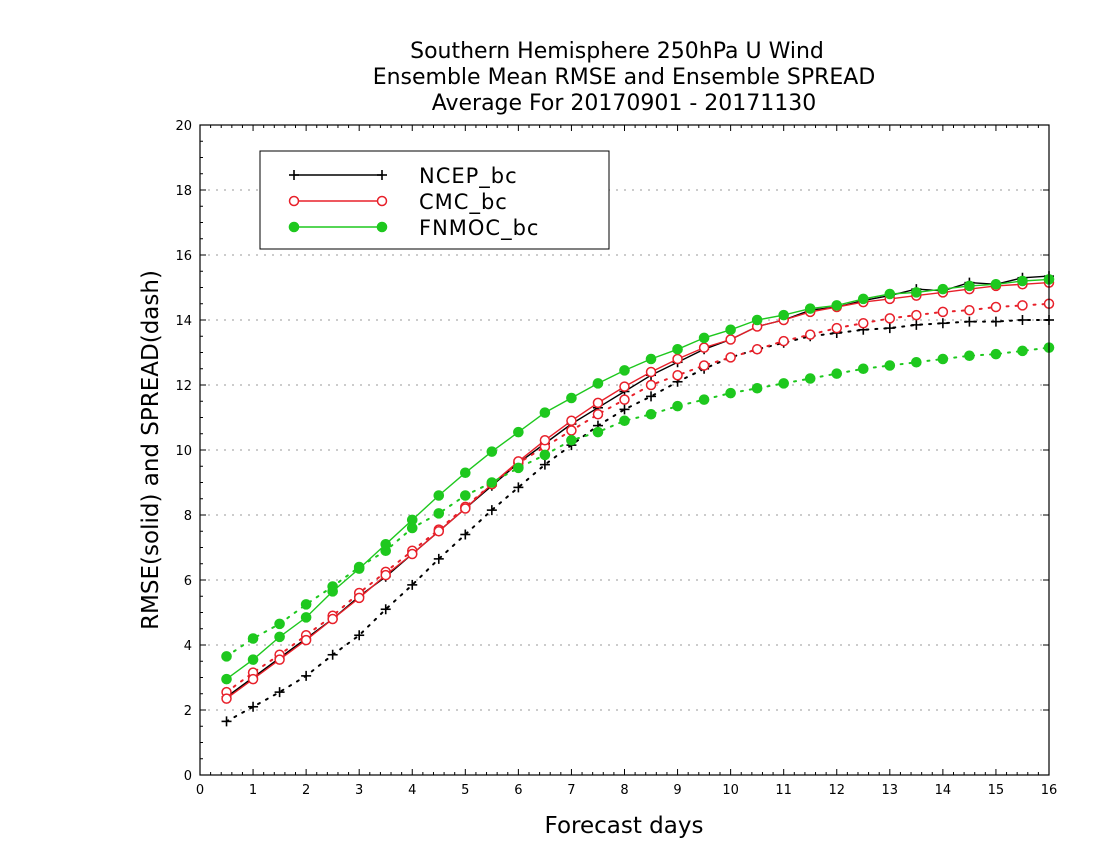 The width and height of the screenshot is (1100, 850). Describe the element at coordinates (677, 790) in the screenshot. I see `x-tick-label: 9` at that location.